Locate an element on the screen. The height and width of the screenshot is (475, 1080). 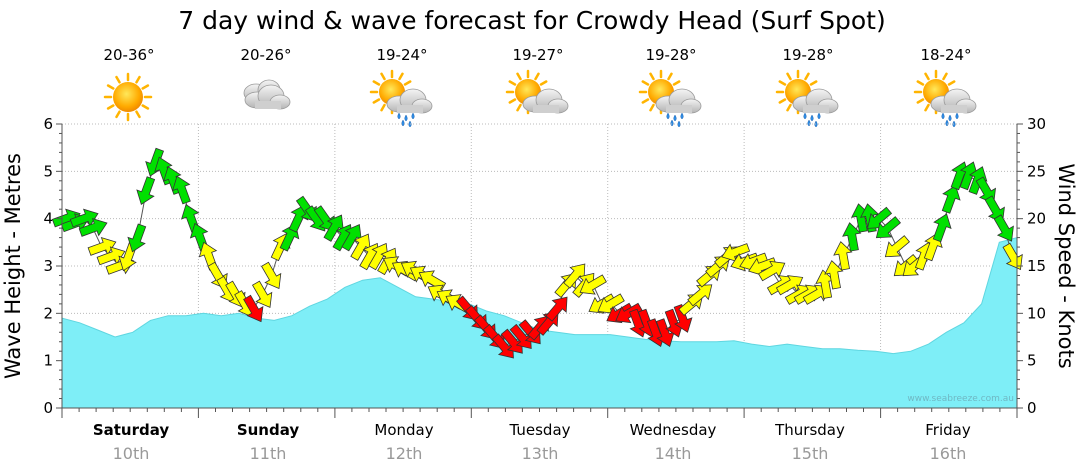
day-date-label: 10th is located at coordinates (131, 453).